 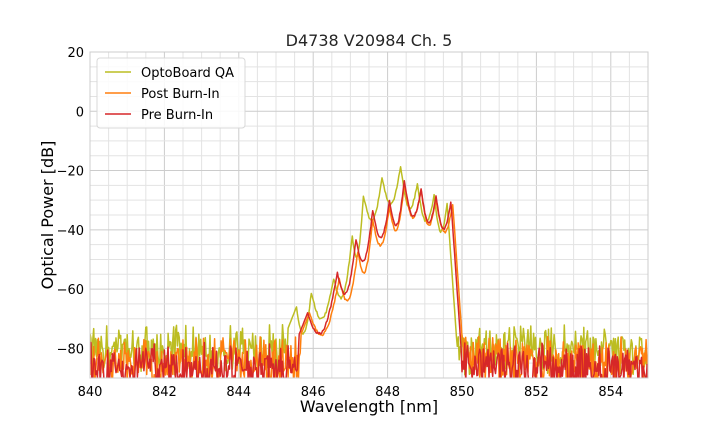 What do you see at coordinates (75, 53) in the screenshot?
I see `y-tick-label: 20` at bounding box center [75, 53].